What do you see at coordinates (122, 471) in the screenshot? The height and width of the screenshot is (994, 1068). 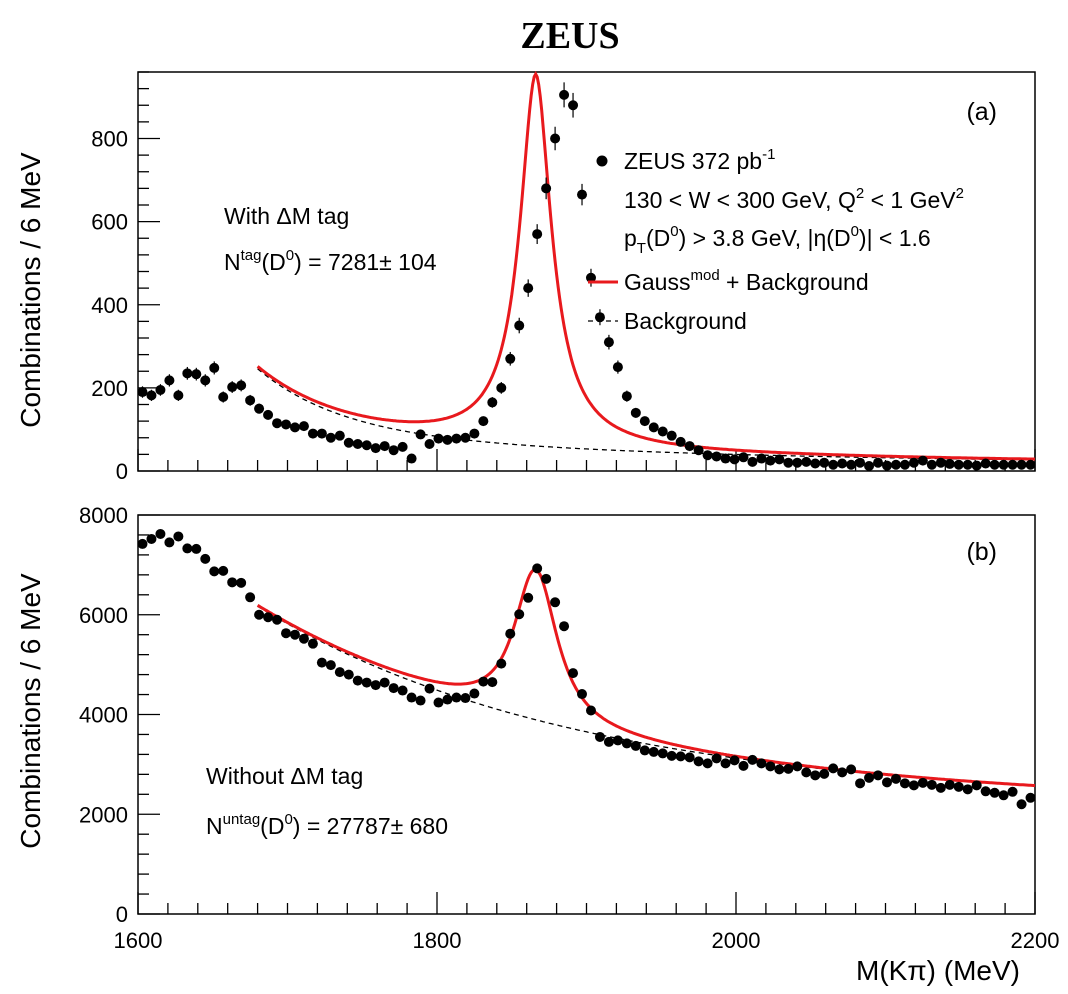 I see `y-tick-label-a: 0` at bounding box center [122, 471].